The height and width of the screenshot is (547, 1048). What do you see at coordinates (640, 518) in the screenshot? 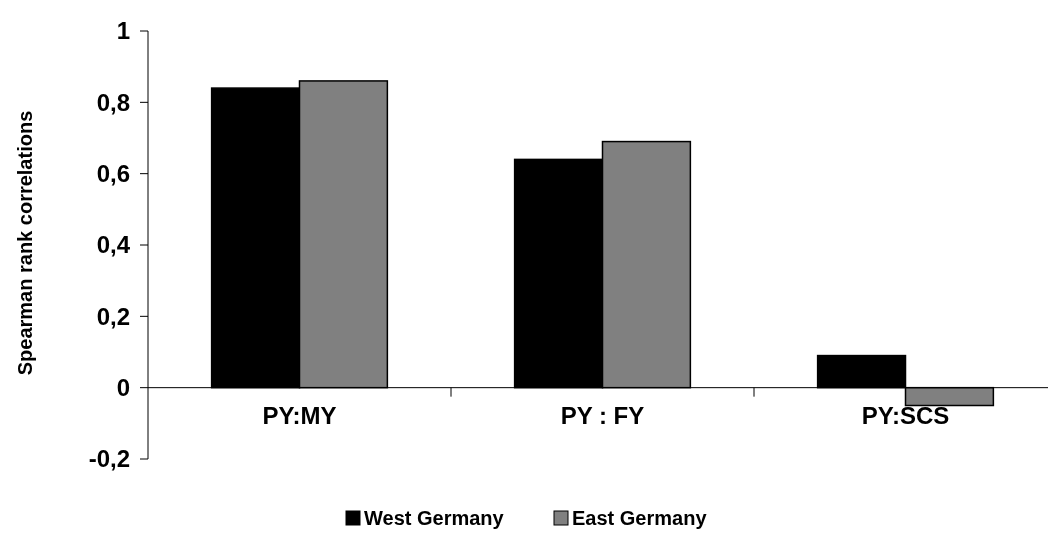
I see `legend-label: East Germany` at bounding box center [640, 518].